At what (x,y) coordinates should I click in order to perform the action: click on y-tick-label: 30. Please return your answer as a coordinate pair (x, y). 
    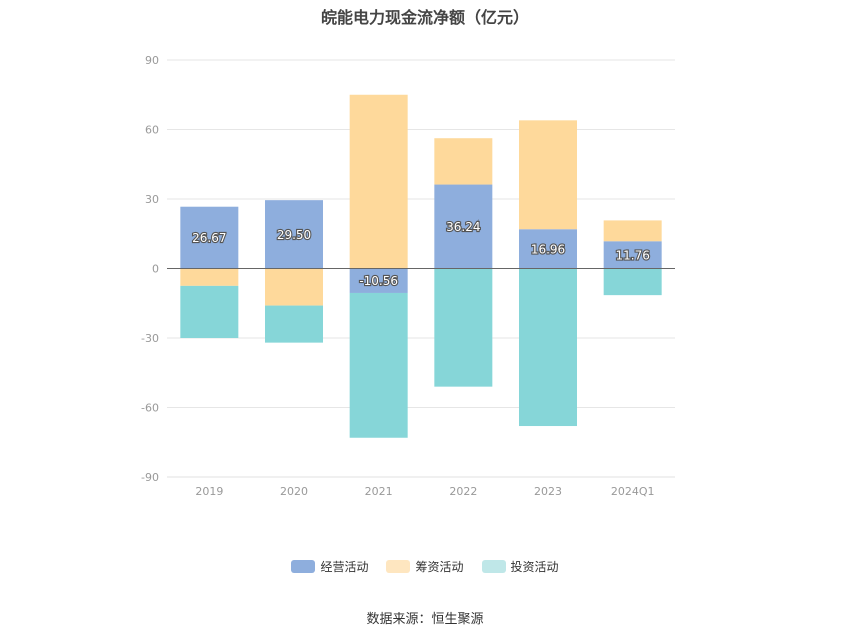
    Looking at the image, I should click on (152, 199).